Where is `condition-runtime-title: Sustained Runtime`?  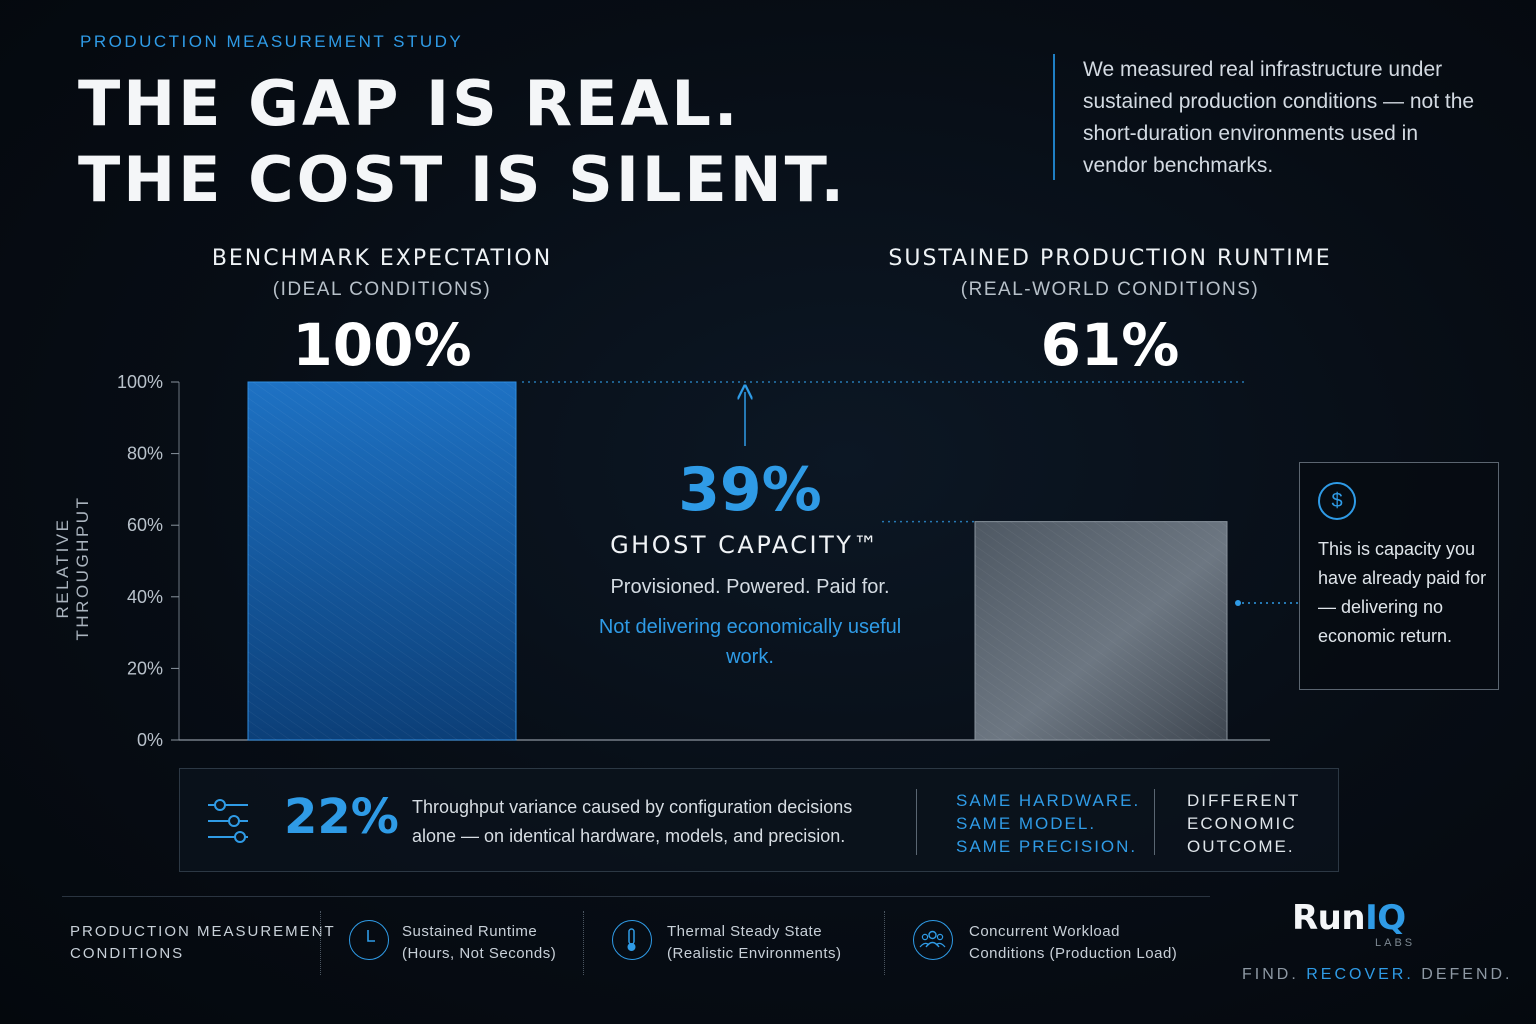 condition-runtime-title: Sustained Runtime is located at coordinates (470, 931).